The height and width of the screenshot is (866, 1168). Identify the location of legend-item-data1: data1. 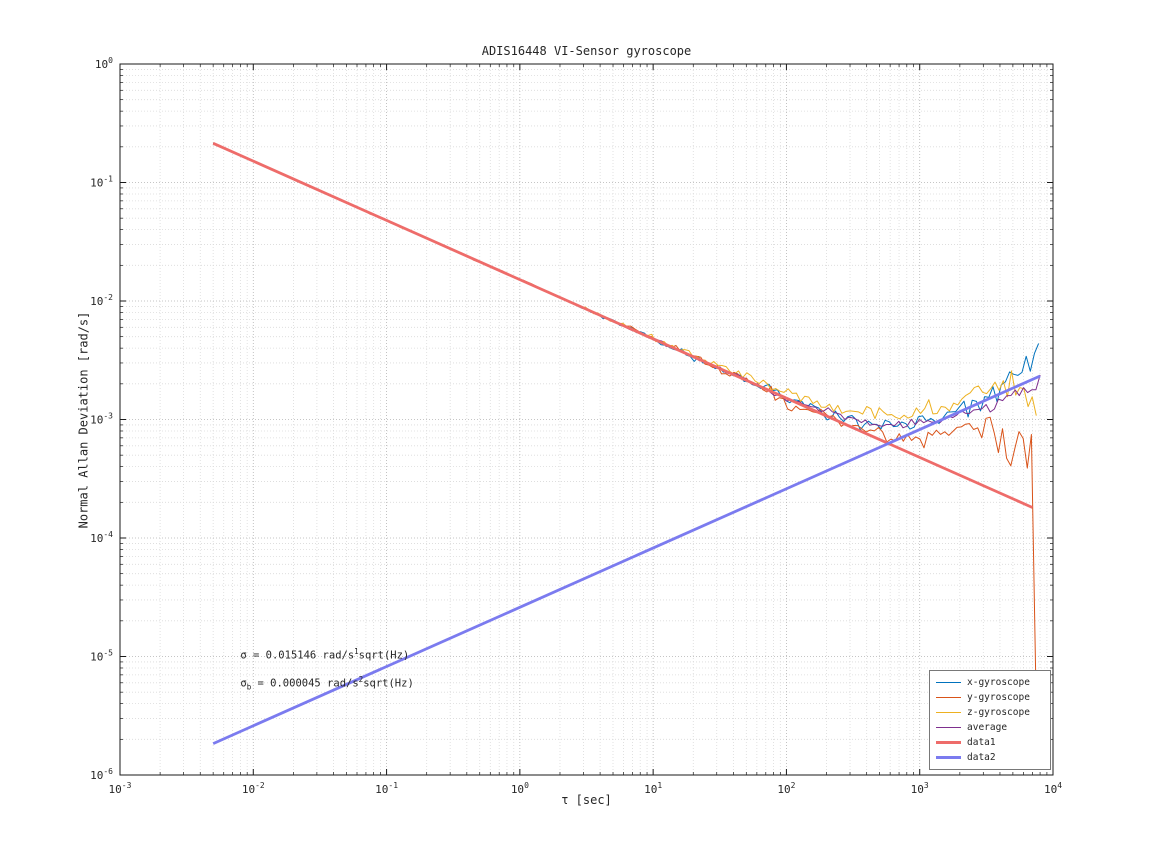
(990, 742).